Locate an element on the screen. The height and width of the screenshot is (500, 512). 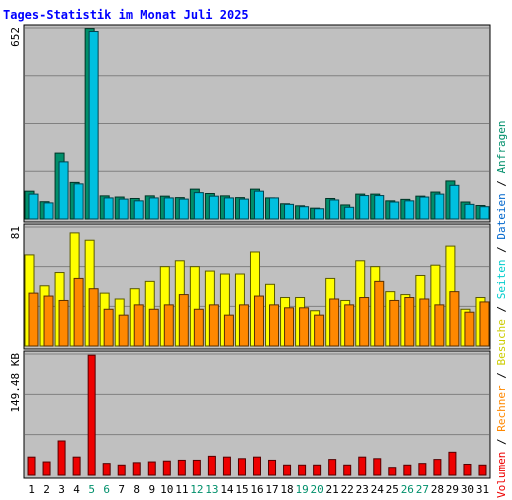
x-tick-label: 19 is located at coordinates (301, 489).